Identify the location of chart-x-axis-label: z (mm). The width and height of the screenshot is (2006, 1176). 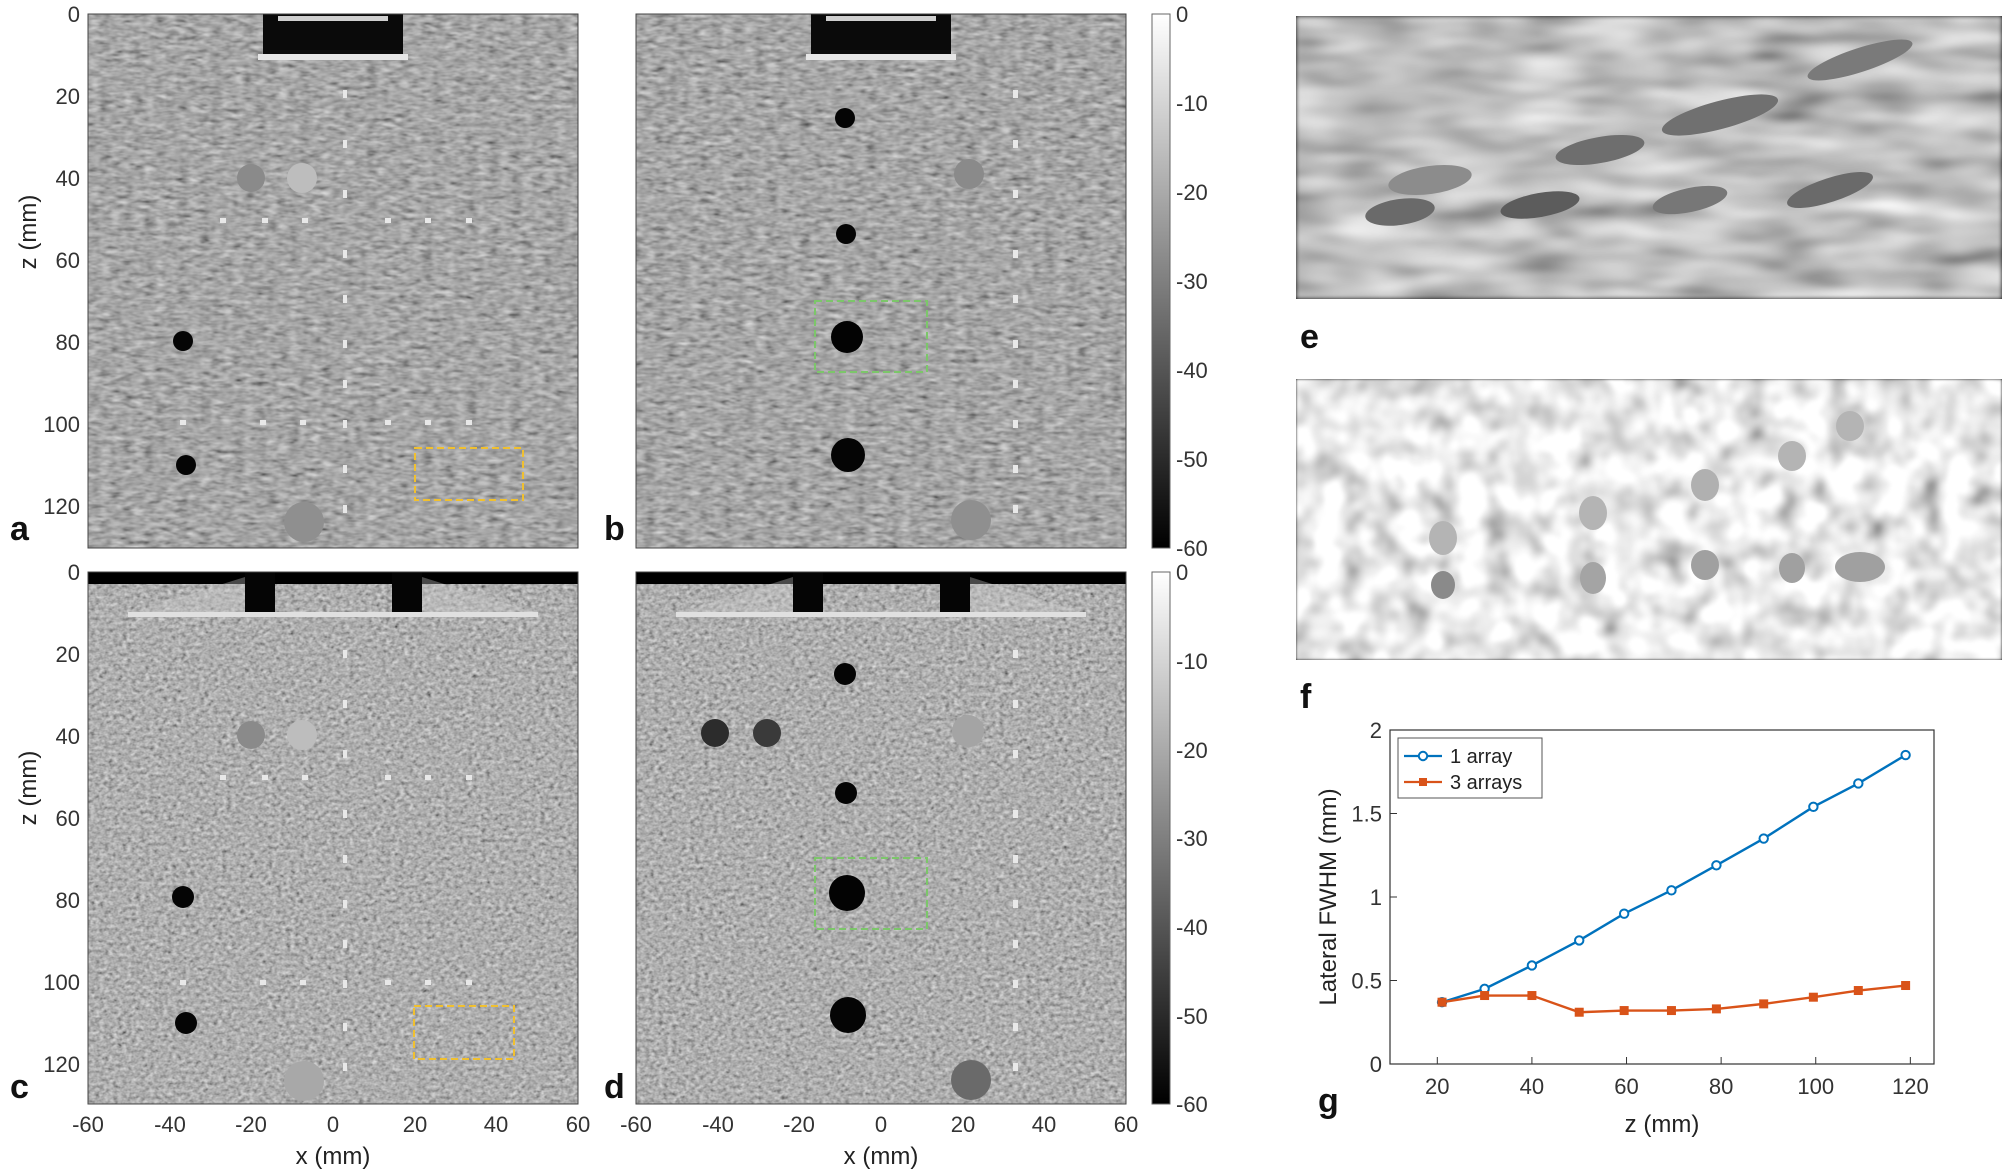
(1662, 1124).